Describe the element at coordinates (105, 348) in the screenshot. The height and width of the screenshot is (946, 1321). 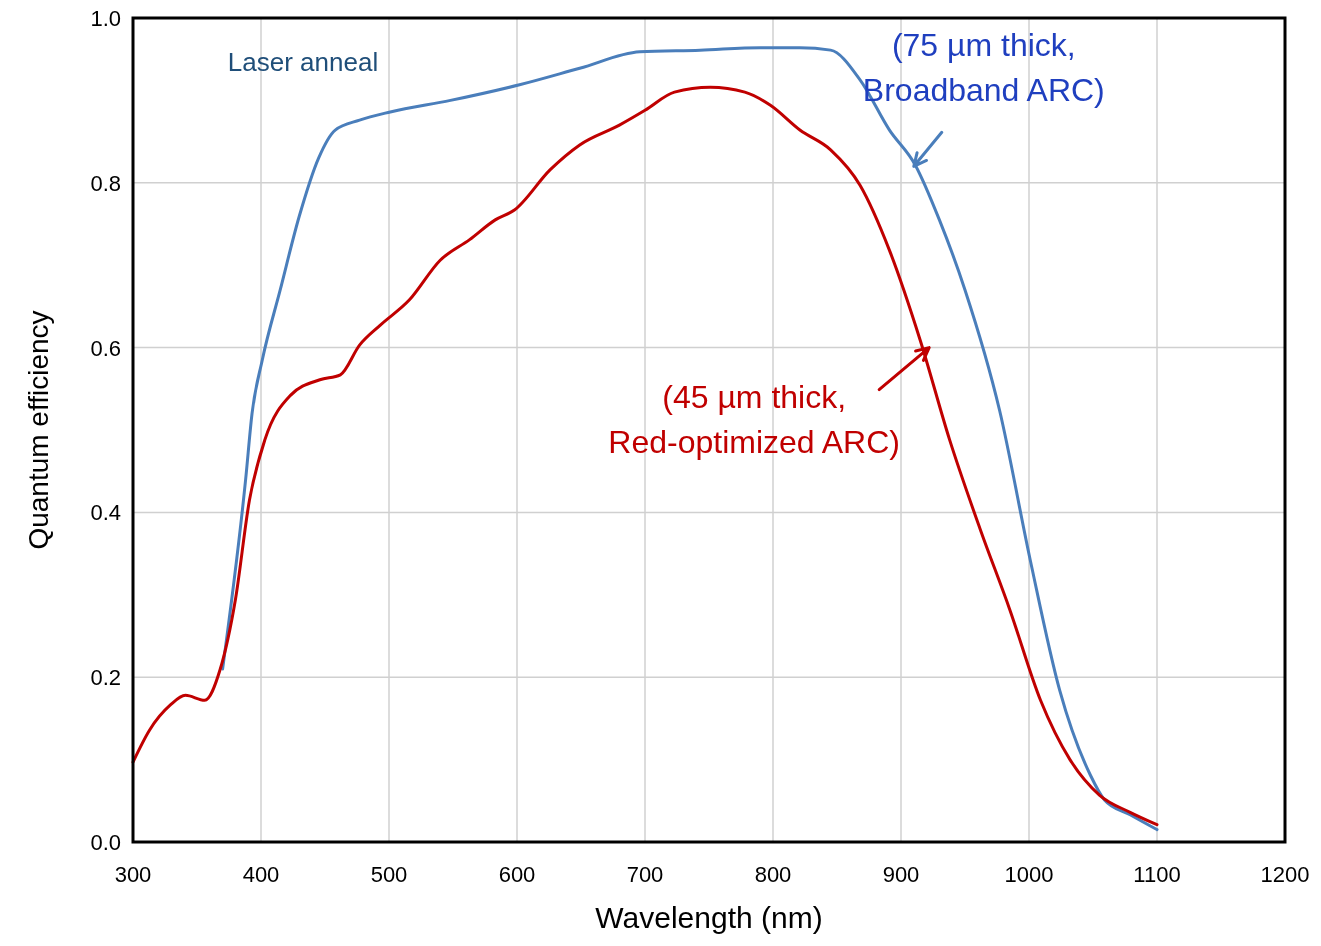
I see `y-tick-label: 0.6` at that location.